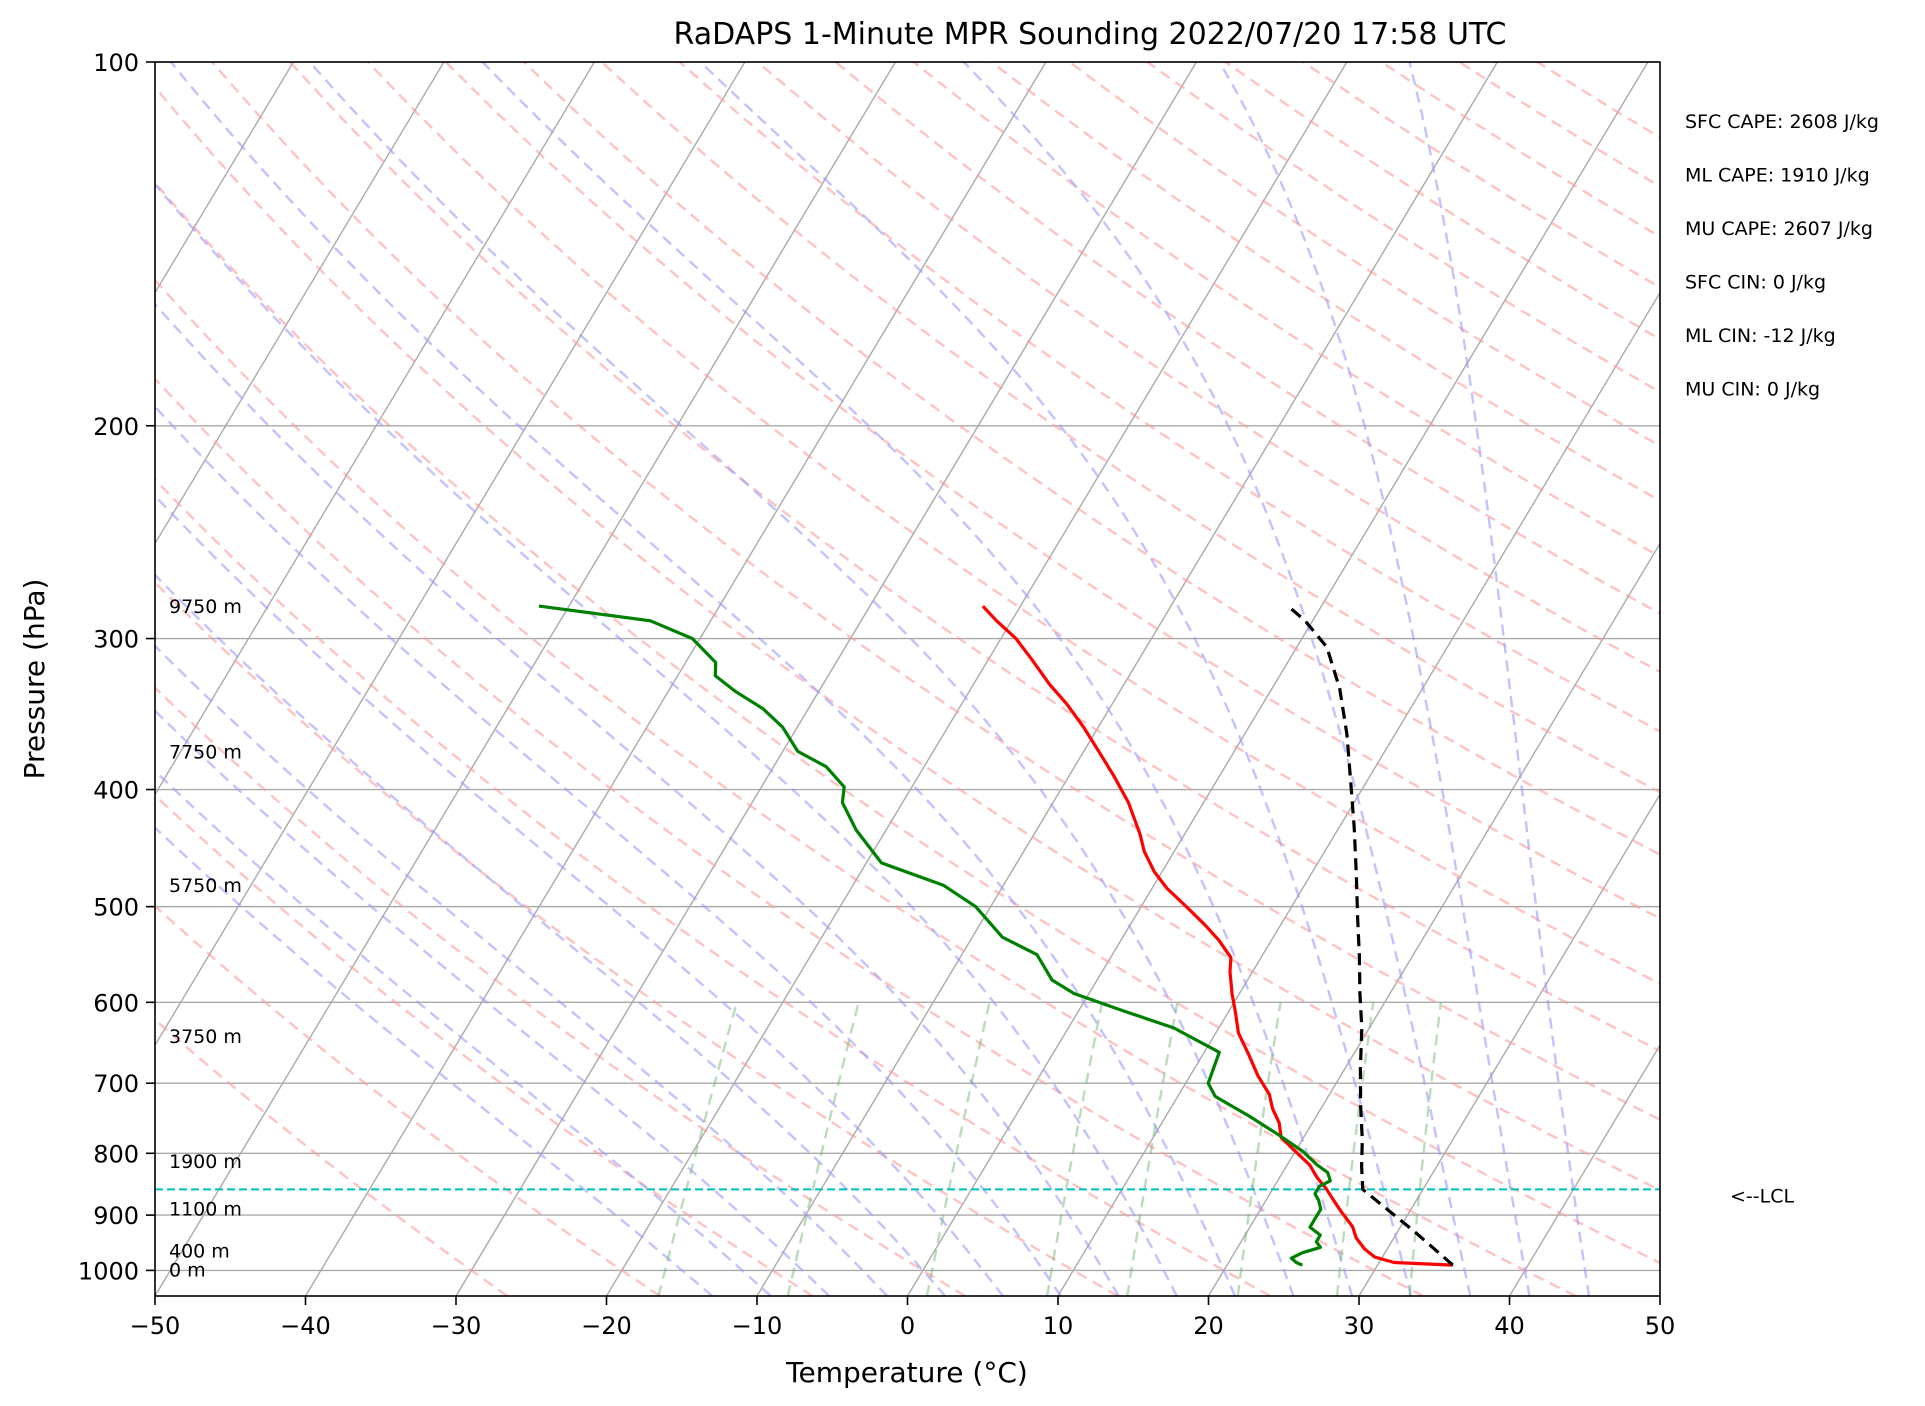  What do you see at coordinates (606, 1326) in the screenshot?
I see `x-tick-label: −20` at bounding box center [606, 1326].